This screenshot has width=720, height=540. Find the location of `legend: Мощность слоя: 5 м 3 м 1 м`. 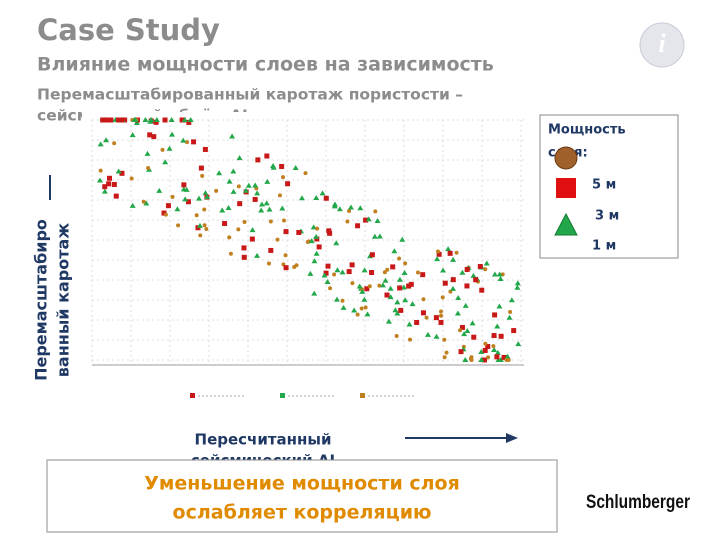

legend: Мощность слоя: 5 м 3 м 1 м is located at coordinates (609, 186).